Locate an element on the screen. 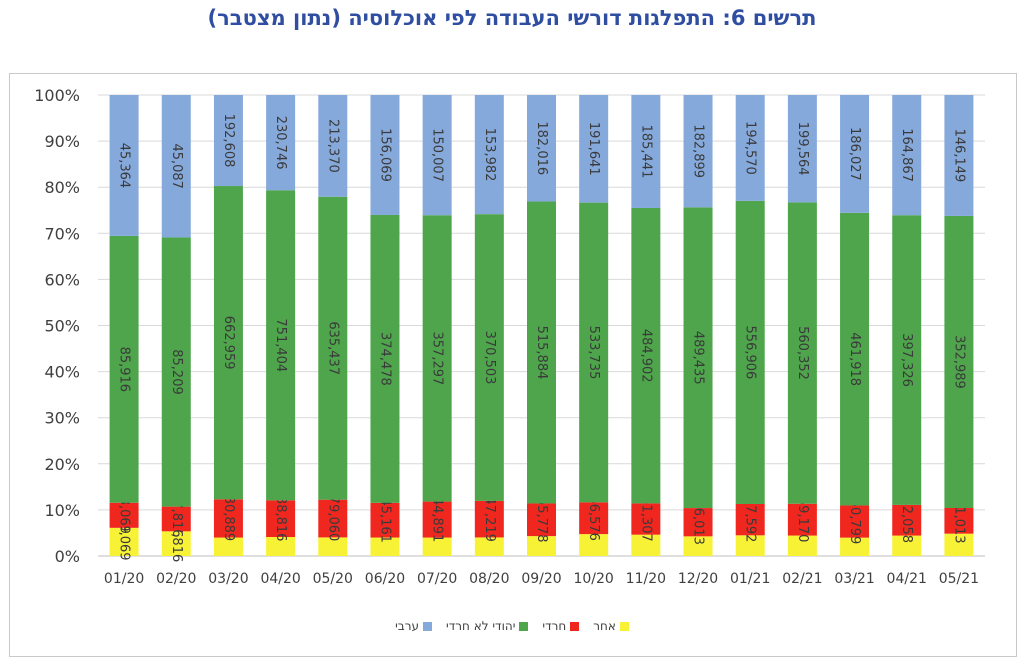  data-label: 45,364 is located at coordinates (124, 166).